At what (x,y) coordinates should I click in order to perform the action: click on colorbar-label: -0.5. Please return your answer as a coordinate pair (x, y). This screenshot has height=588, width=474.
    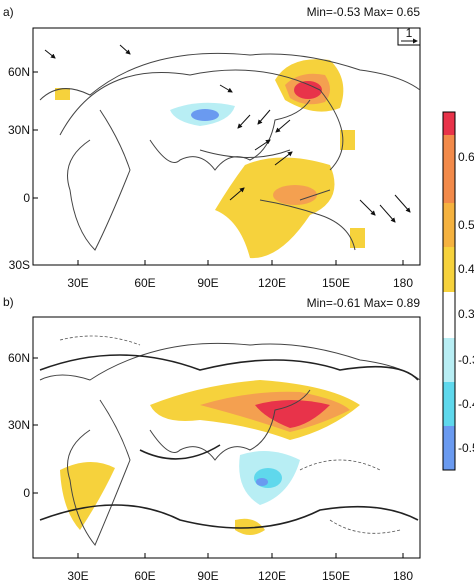
    Looking at the image, I should click on (466, 448).